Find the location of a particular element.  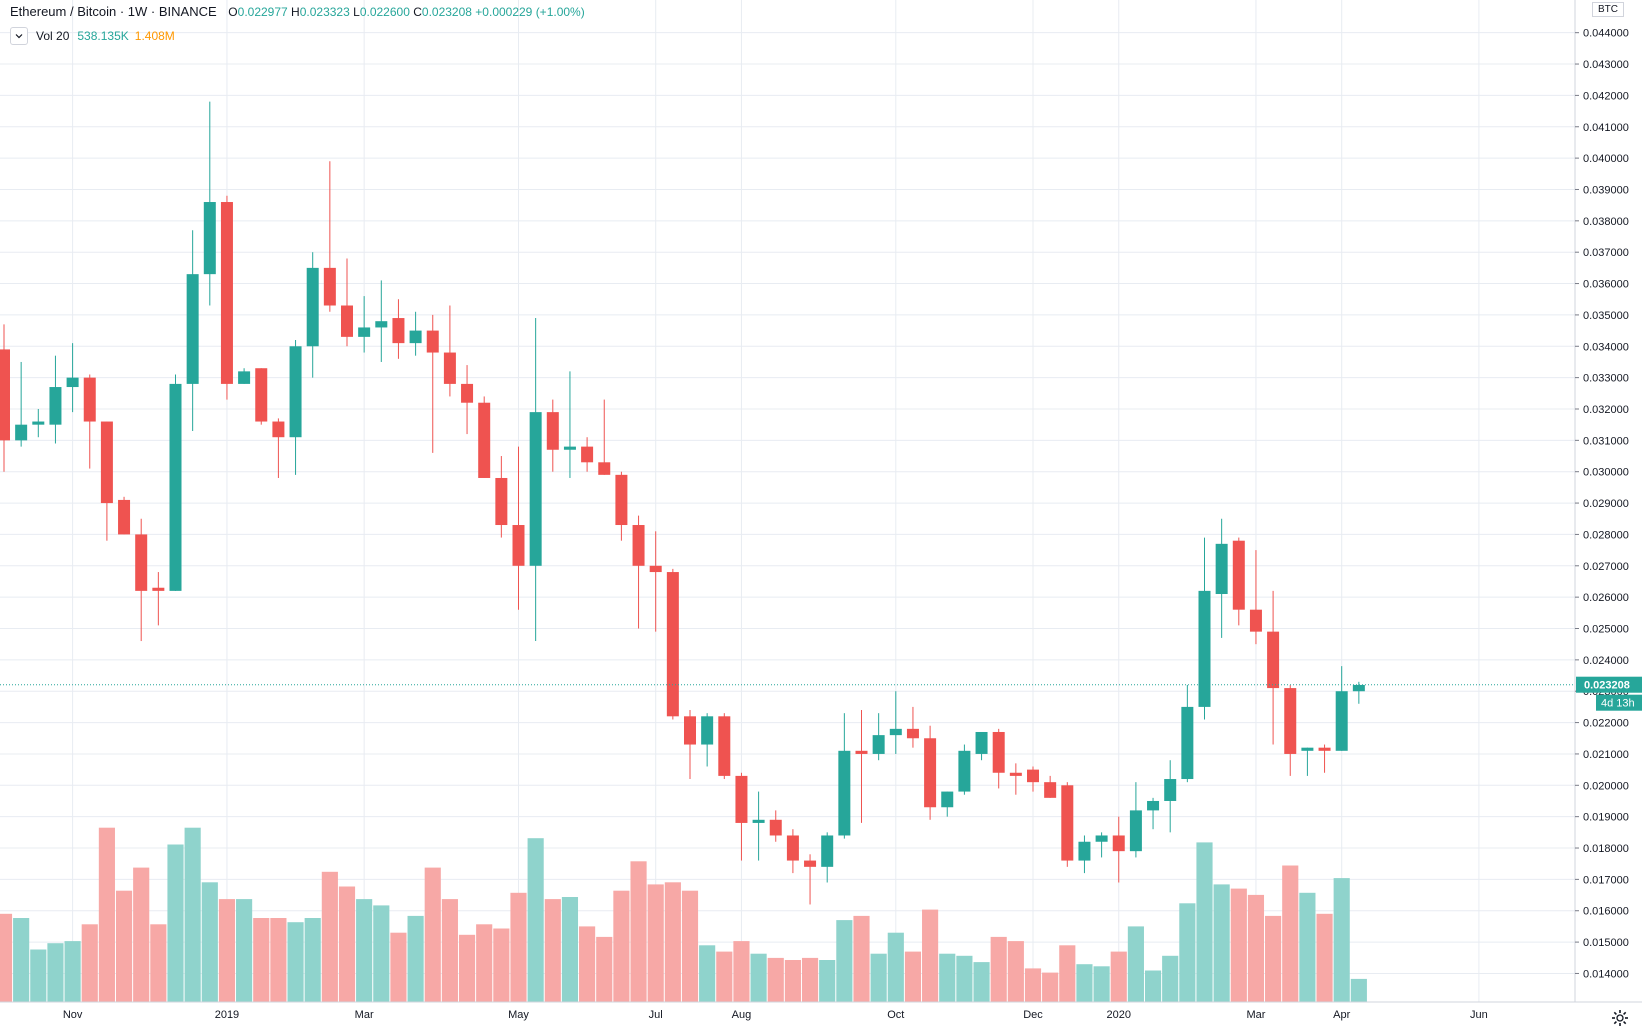

y-tick-label: 0.021000 is located at coordinates (1606, 755).